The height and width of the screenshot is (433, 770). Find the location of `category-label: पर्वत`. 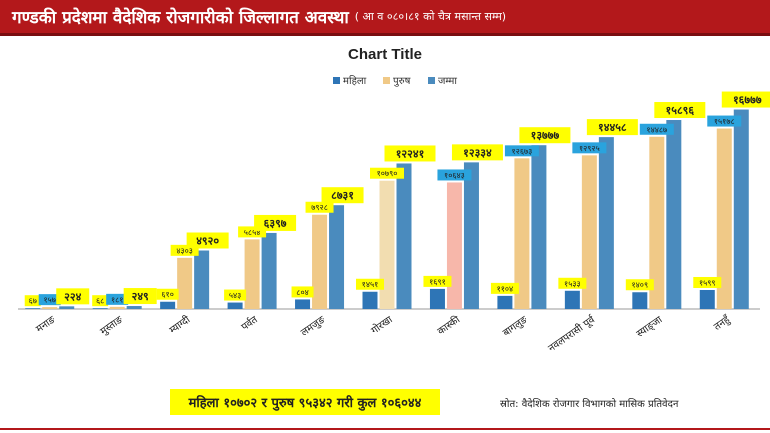

category-label: पर्वत is located at coordinates (249, 323).